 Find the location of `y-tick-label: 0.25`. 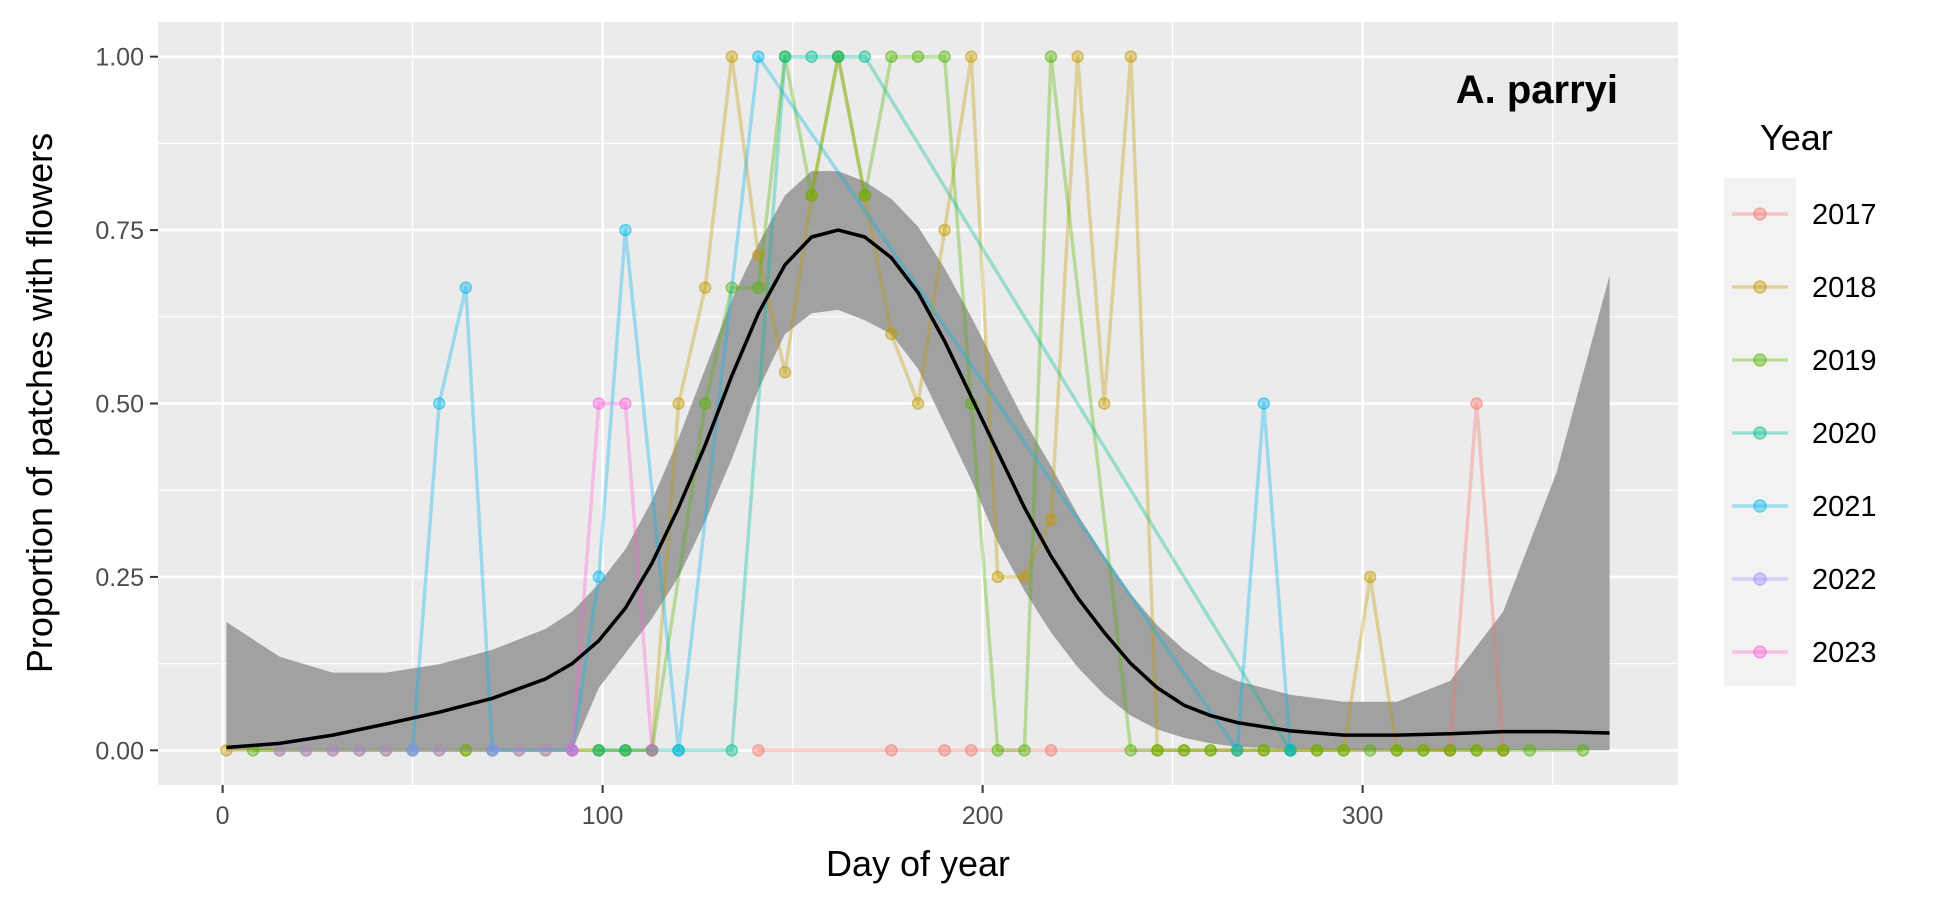

y-tick-label: 0.25 is located at coordinates (119, 578).